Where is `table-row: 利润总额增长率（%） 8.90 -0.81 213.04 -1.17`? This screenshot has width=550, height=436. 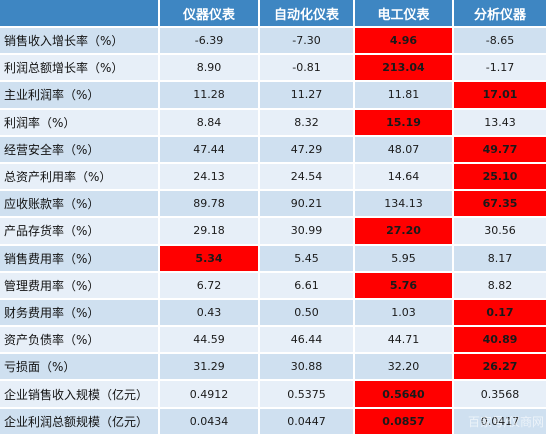 table-row: 利润总额增长率（%） 8.90 -0.81 213.04 -1.17 is located at coordinates (274, 69).